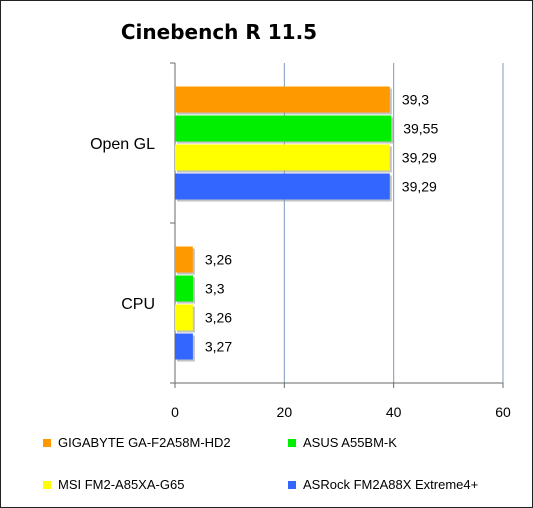  I want to click on bar-msi-cpu, so click(184, 317).